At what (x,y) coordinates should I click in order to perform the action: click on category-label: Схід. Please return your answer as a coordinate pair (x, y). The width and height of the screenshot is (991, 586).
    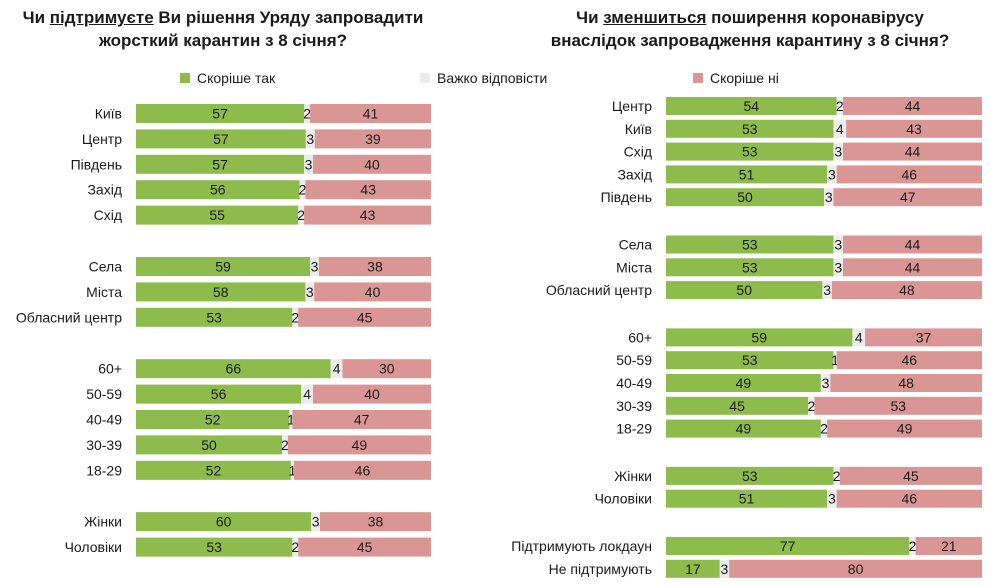
    Looking at the image, I should click on (638, 152).